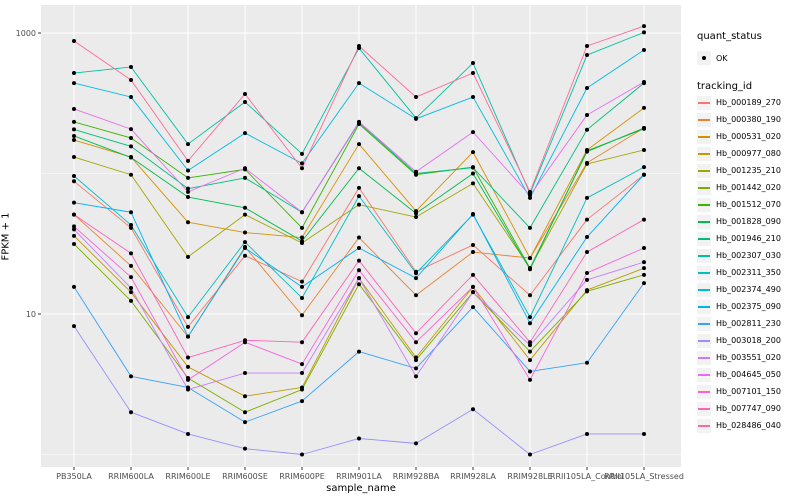 This screenshot has height=500, width=800. What do you see at coordinates (473, 476) in the screenshot?
I see `x-tick-label: RRIM928LA` at bounding box center [473, 476].